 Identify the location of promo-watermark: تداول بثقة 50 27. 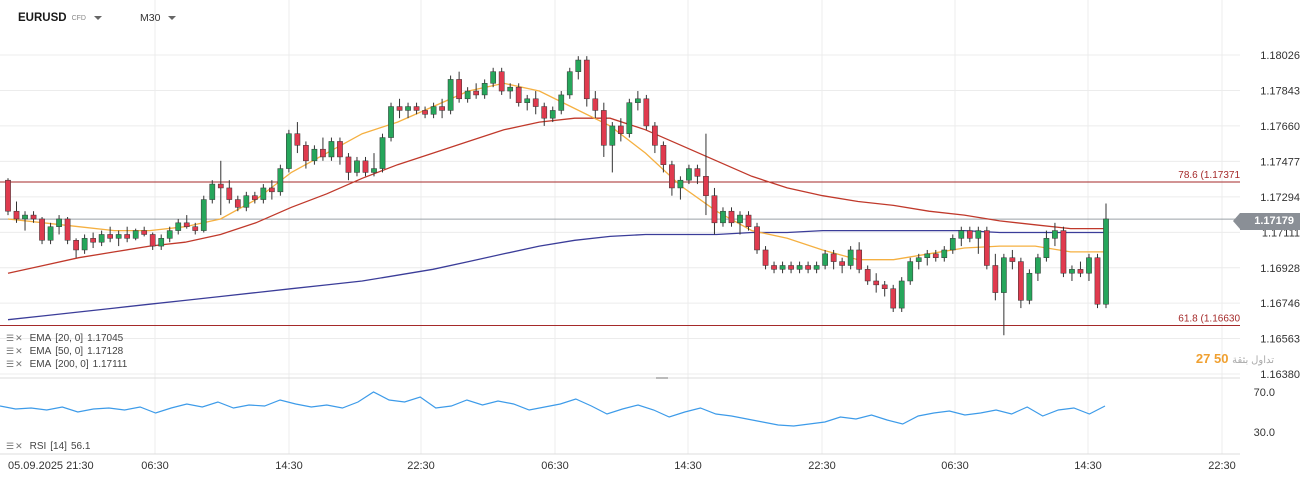
(1234, 358).